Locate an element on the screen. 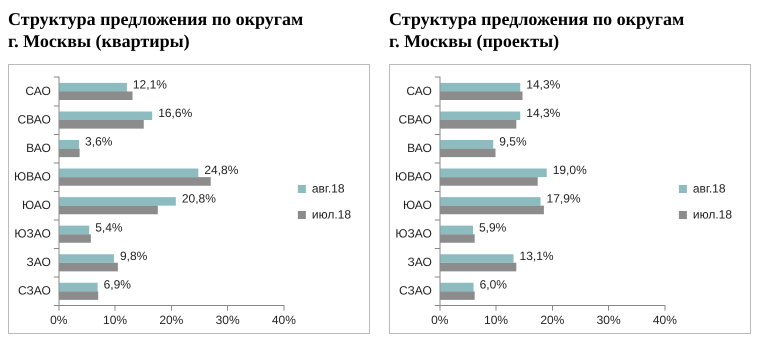 The height and width of the screenshot is (340, 769). chart-title: Структура предложения по округам г. Москвы (проекты) is located at coordinates (537, 30).